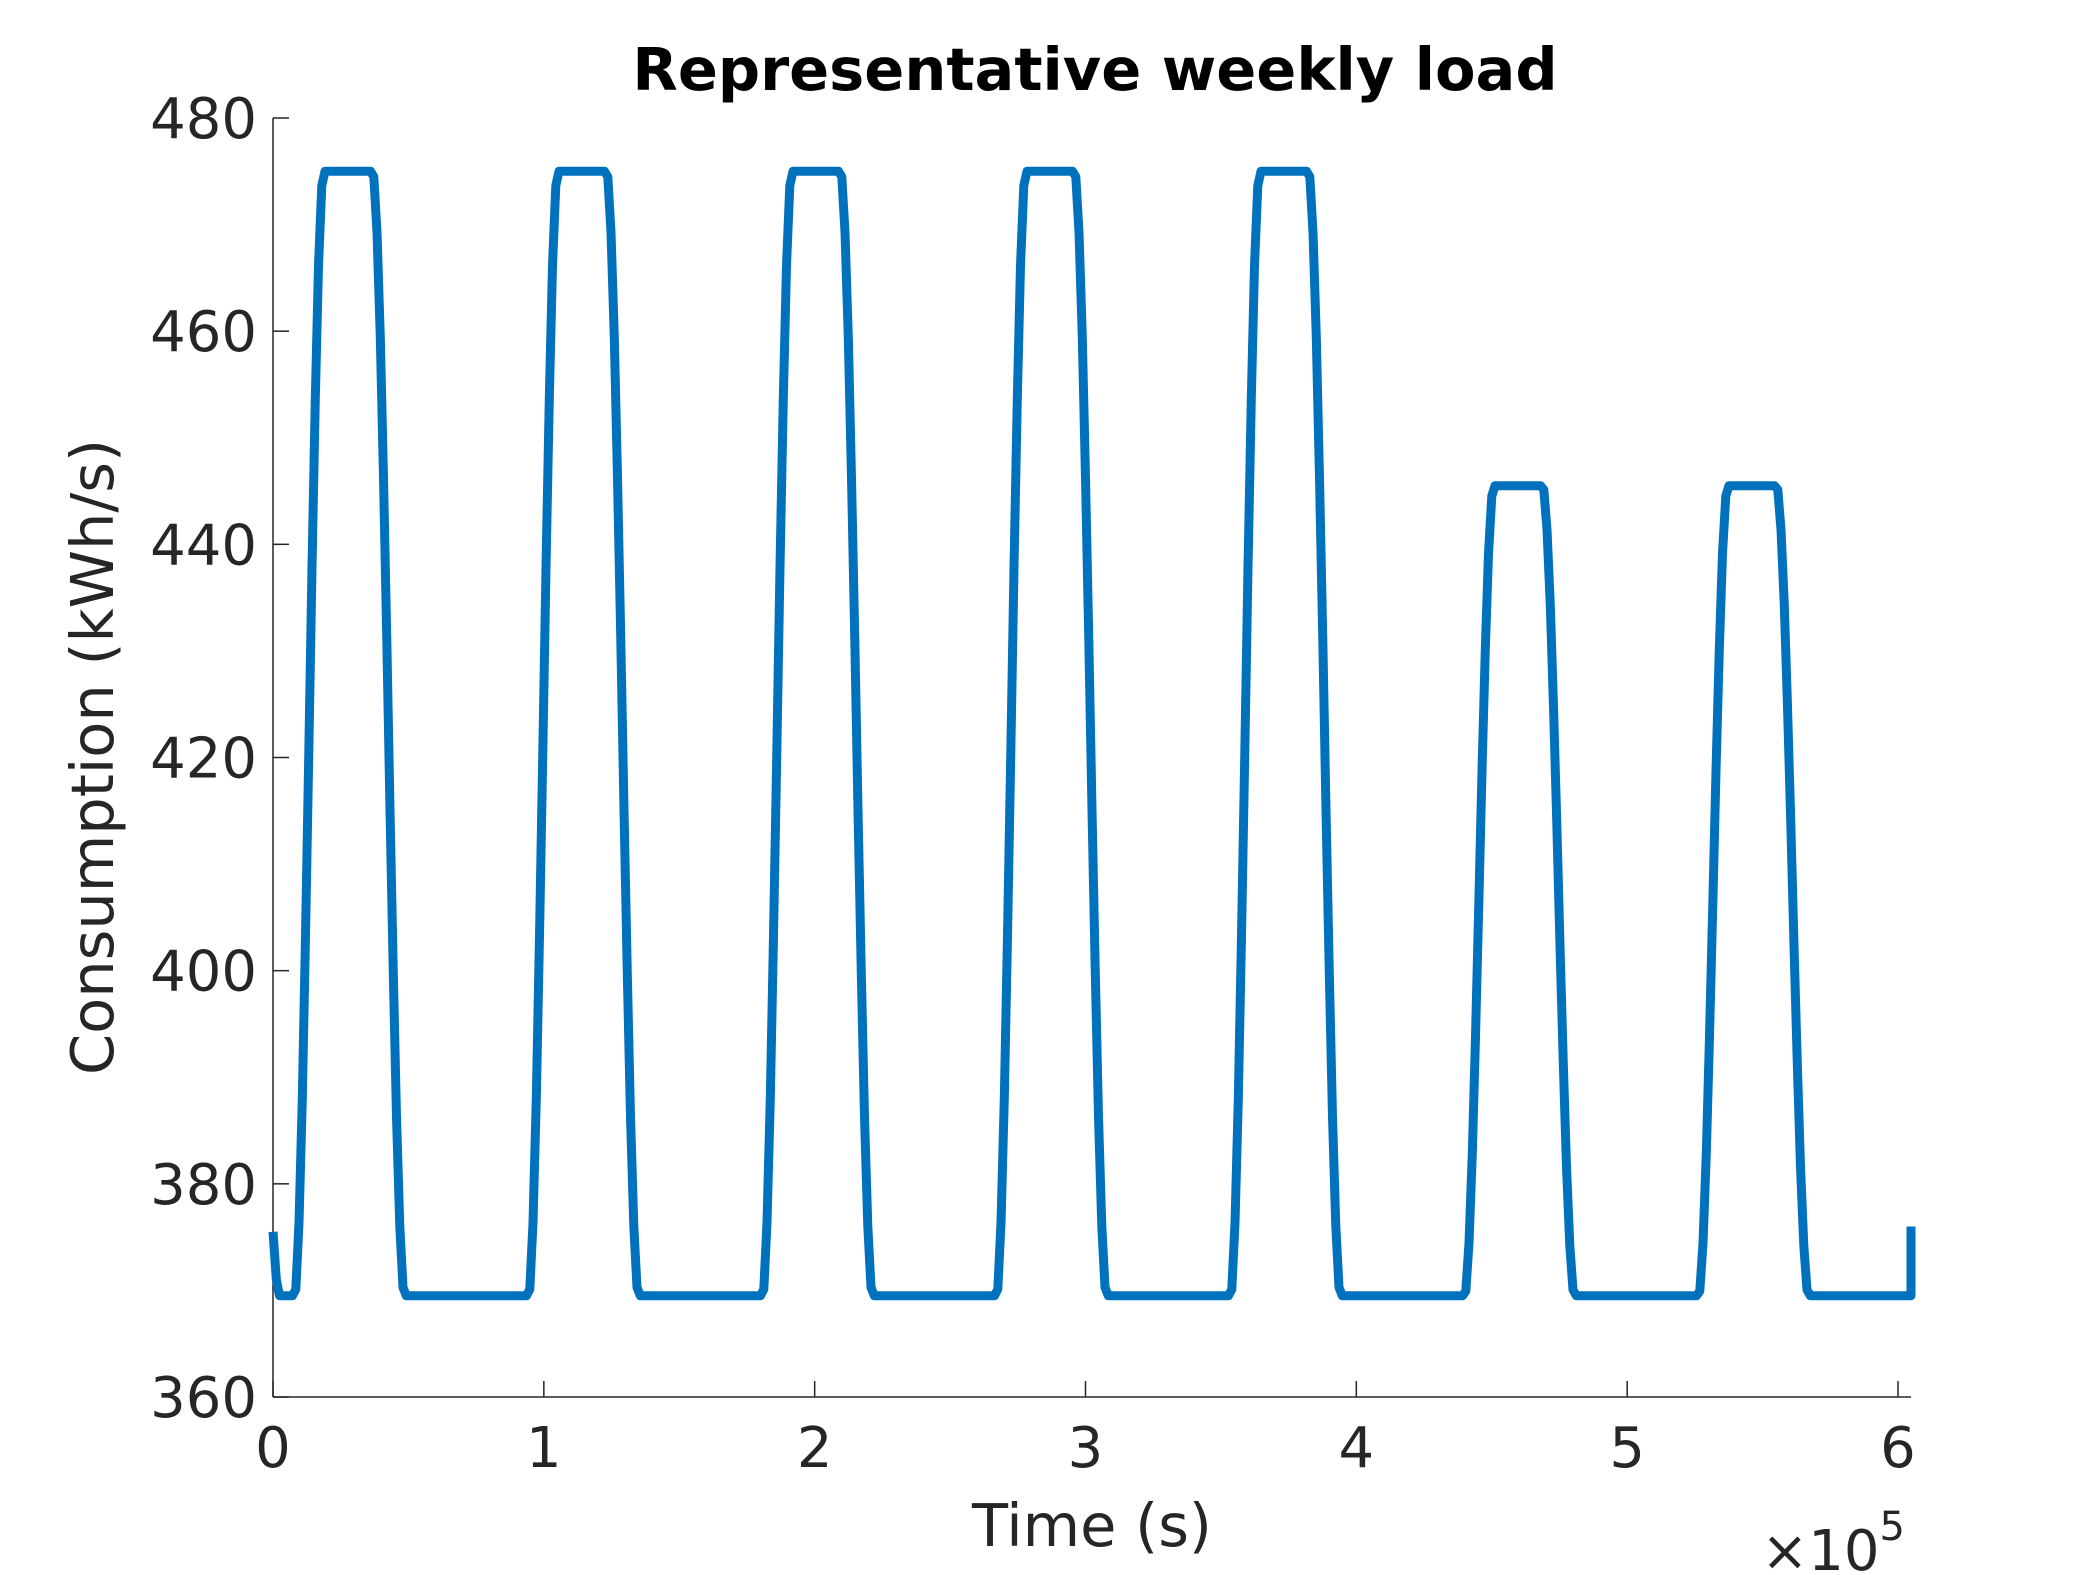 The height and width of the screenshot is (1575, 2100). I want to click on chart-title: Representative weekly load, so click(1094, 69).